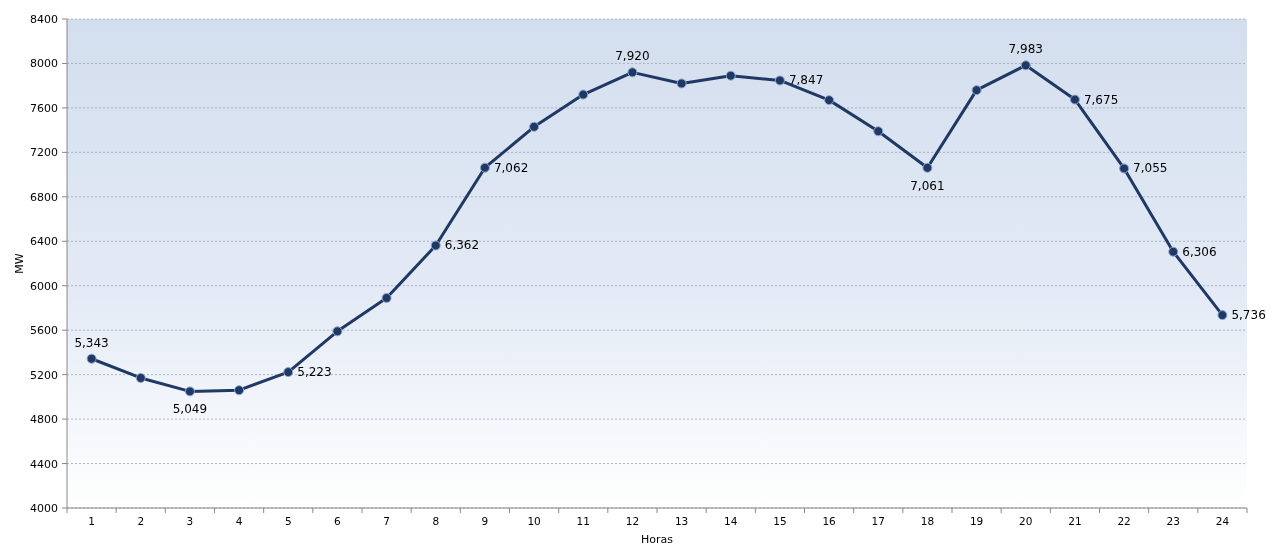 The height and width of the screenshot is (550, 1277). What do you see at coordinates (1199, 251) in the screenshot?
I see `data-label: 6,306` at bounding box center [1199, 251].